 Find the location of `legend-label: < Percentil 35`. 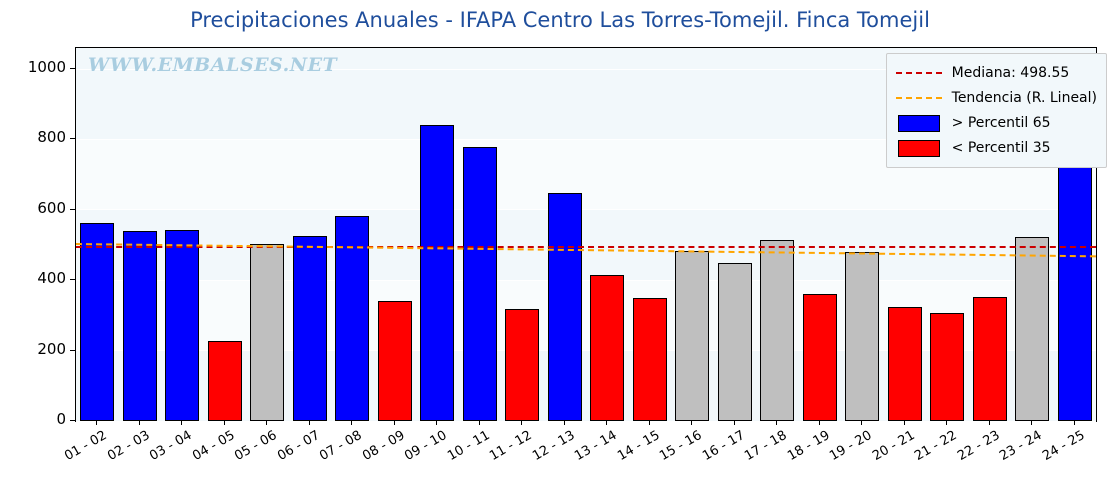

legend-label: < Percentil 35 is located at coordinates (1001, 147).